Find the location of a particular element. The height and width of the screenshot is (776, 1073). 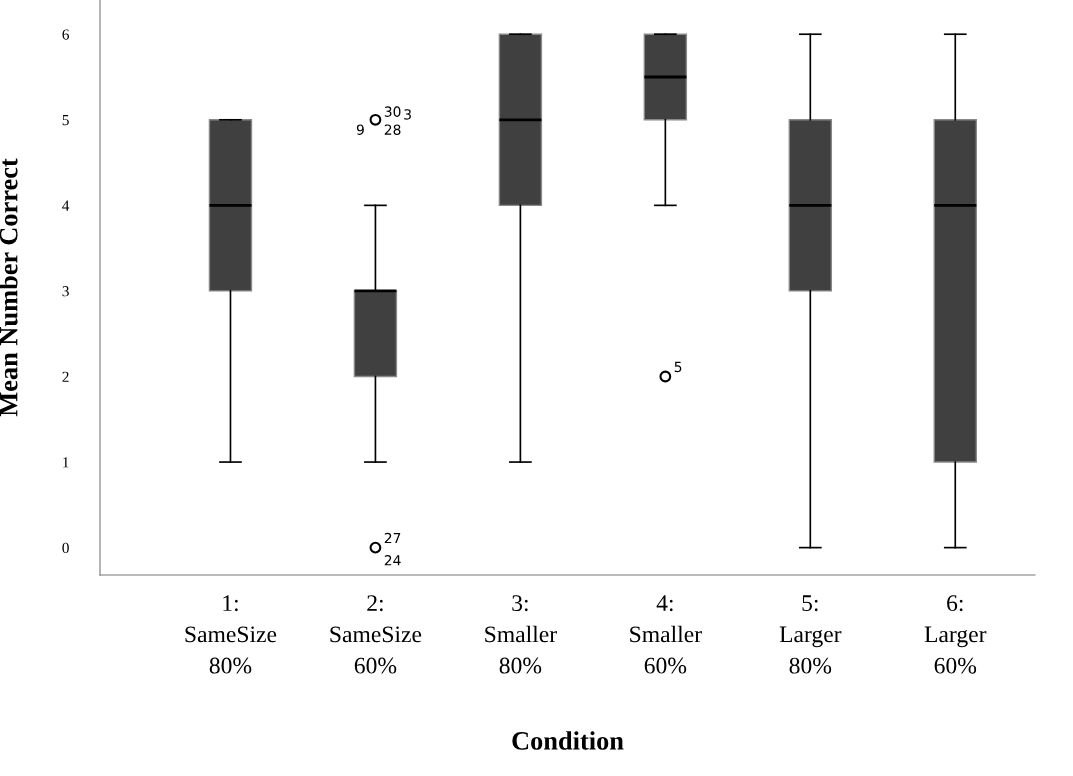

x-tick-label: 5: Larger 80% is located at coordinates (810, 634).